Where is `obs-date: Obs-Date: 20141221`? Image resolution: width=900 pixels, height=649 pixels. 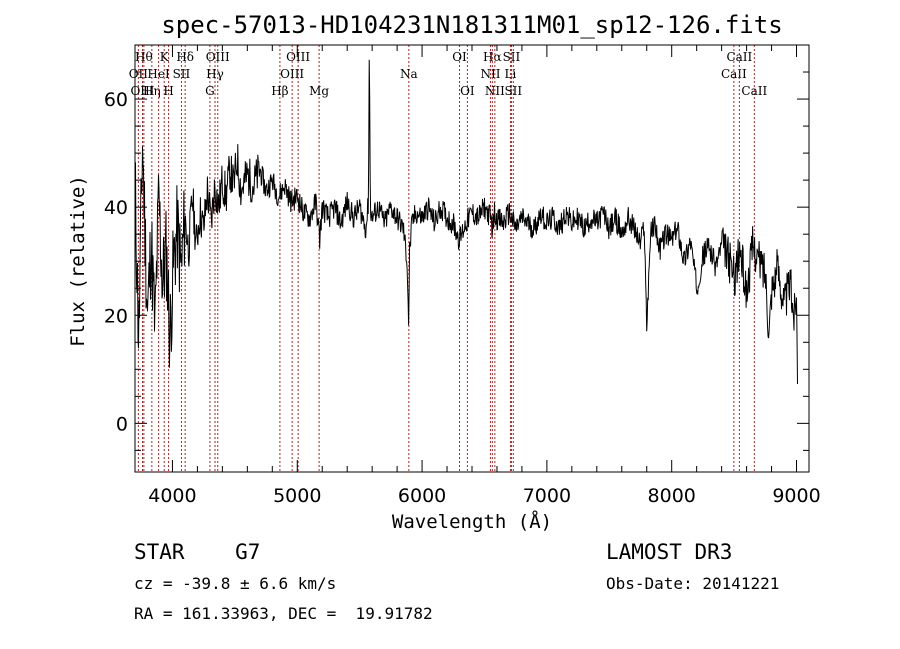
obs-date: Obs-Date: 20141221 is located at coordinates (693, 583).